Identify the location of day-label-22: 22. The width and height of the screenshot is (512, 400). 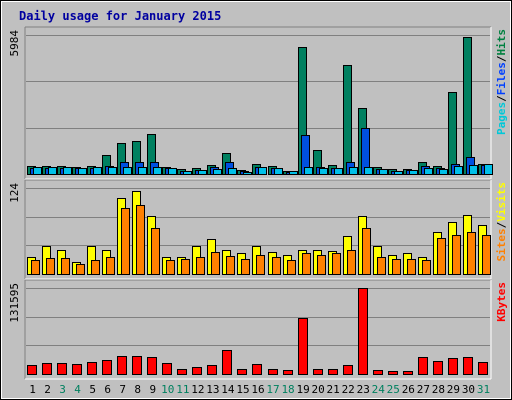
(348, 389).